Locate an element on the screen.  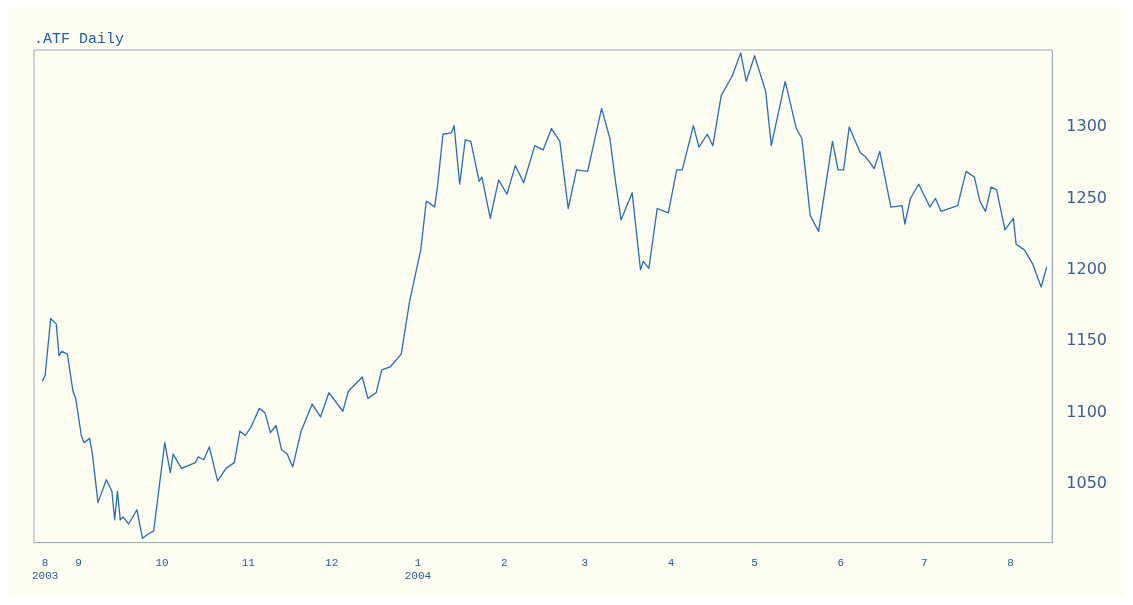
y-tick-label: 1150 is located at coordinates (1086, 340).